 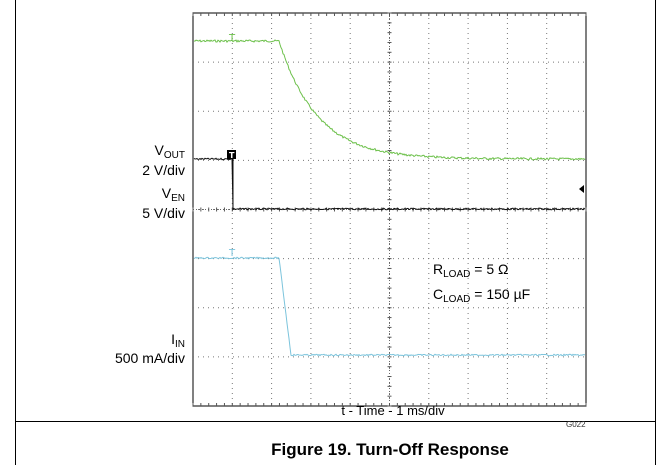 I want to click on rload-sub: LOAD, so click(x=457, y=274).